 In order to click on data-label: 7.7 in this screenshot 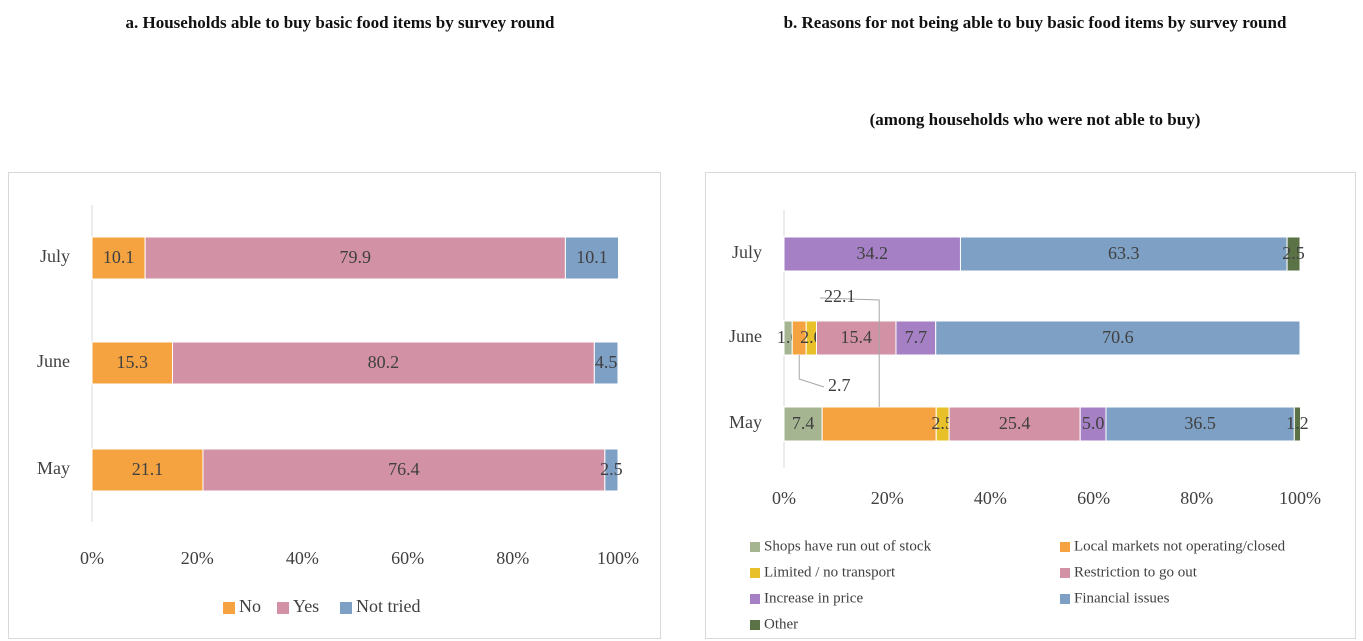, I will do `click(916, 337)`.